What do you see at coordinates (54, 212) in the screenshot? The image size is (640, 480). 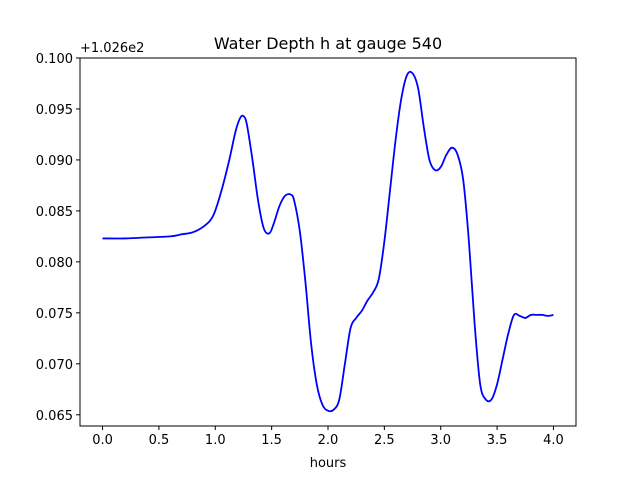 I see `y-tick-label: 0.085` at bounding box center [54, 212].